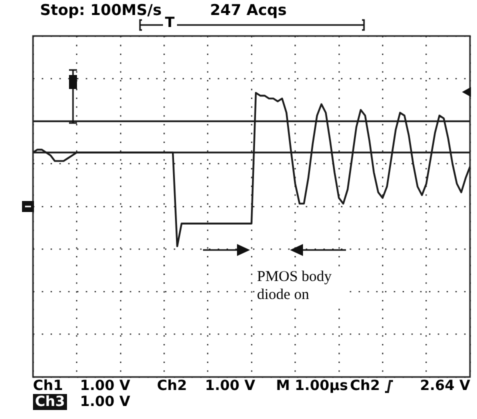  What do you see at coordinates (248, 10) in the screenshot?
I see `chart-subtitle: 247 Acqs` at bounding box center [248, 10].